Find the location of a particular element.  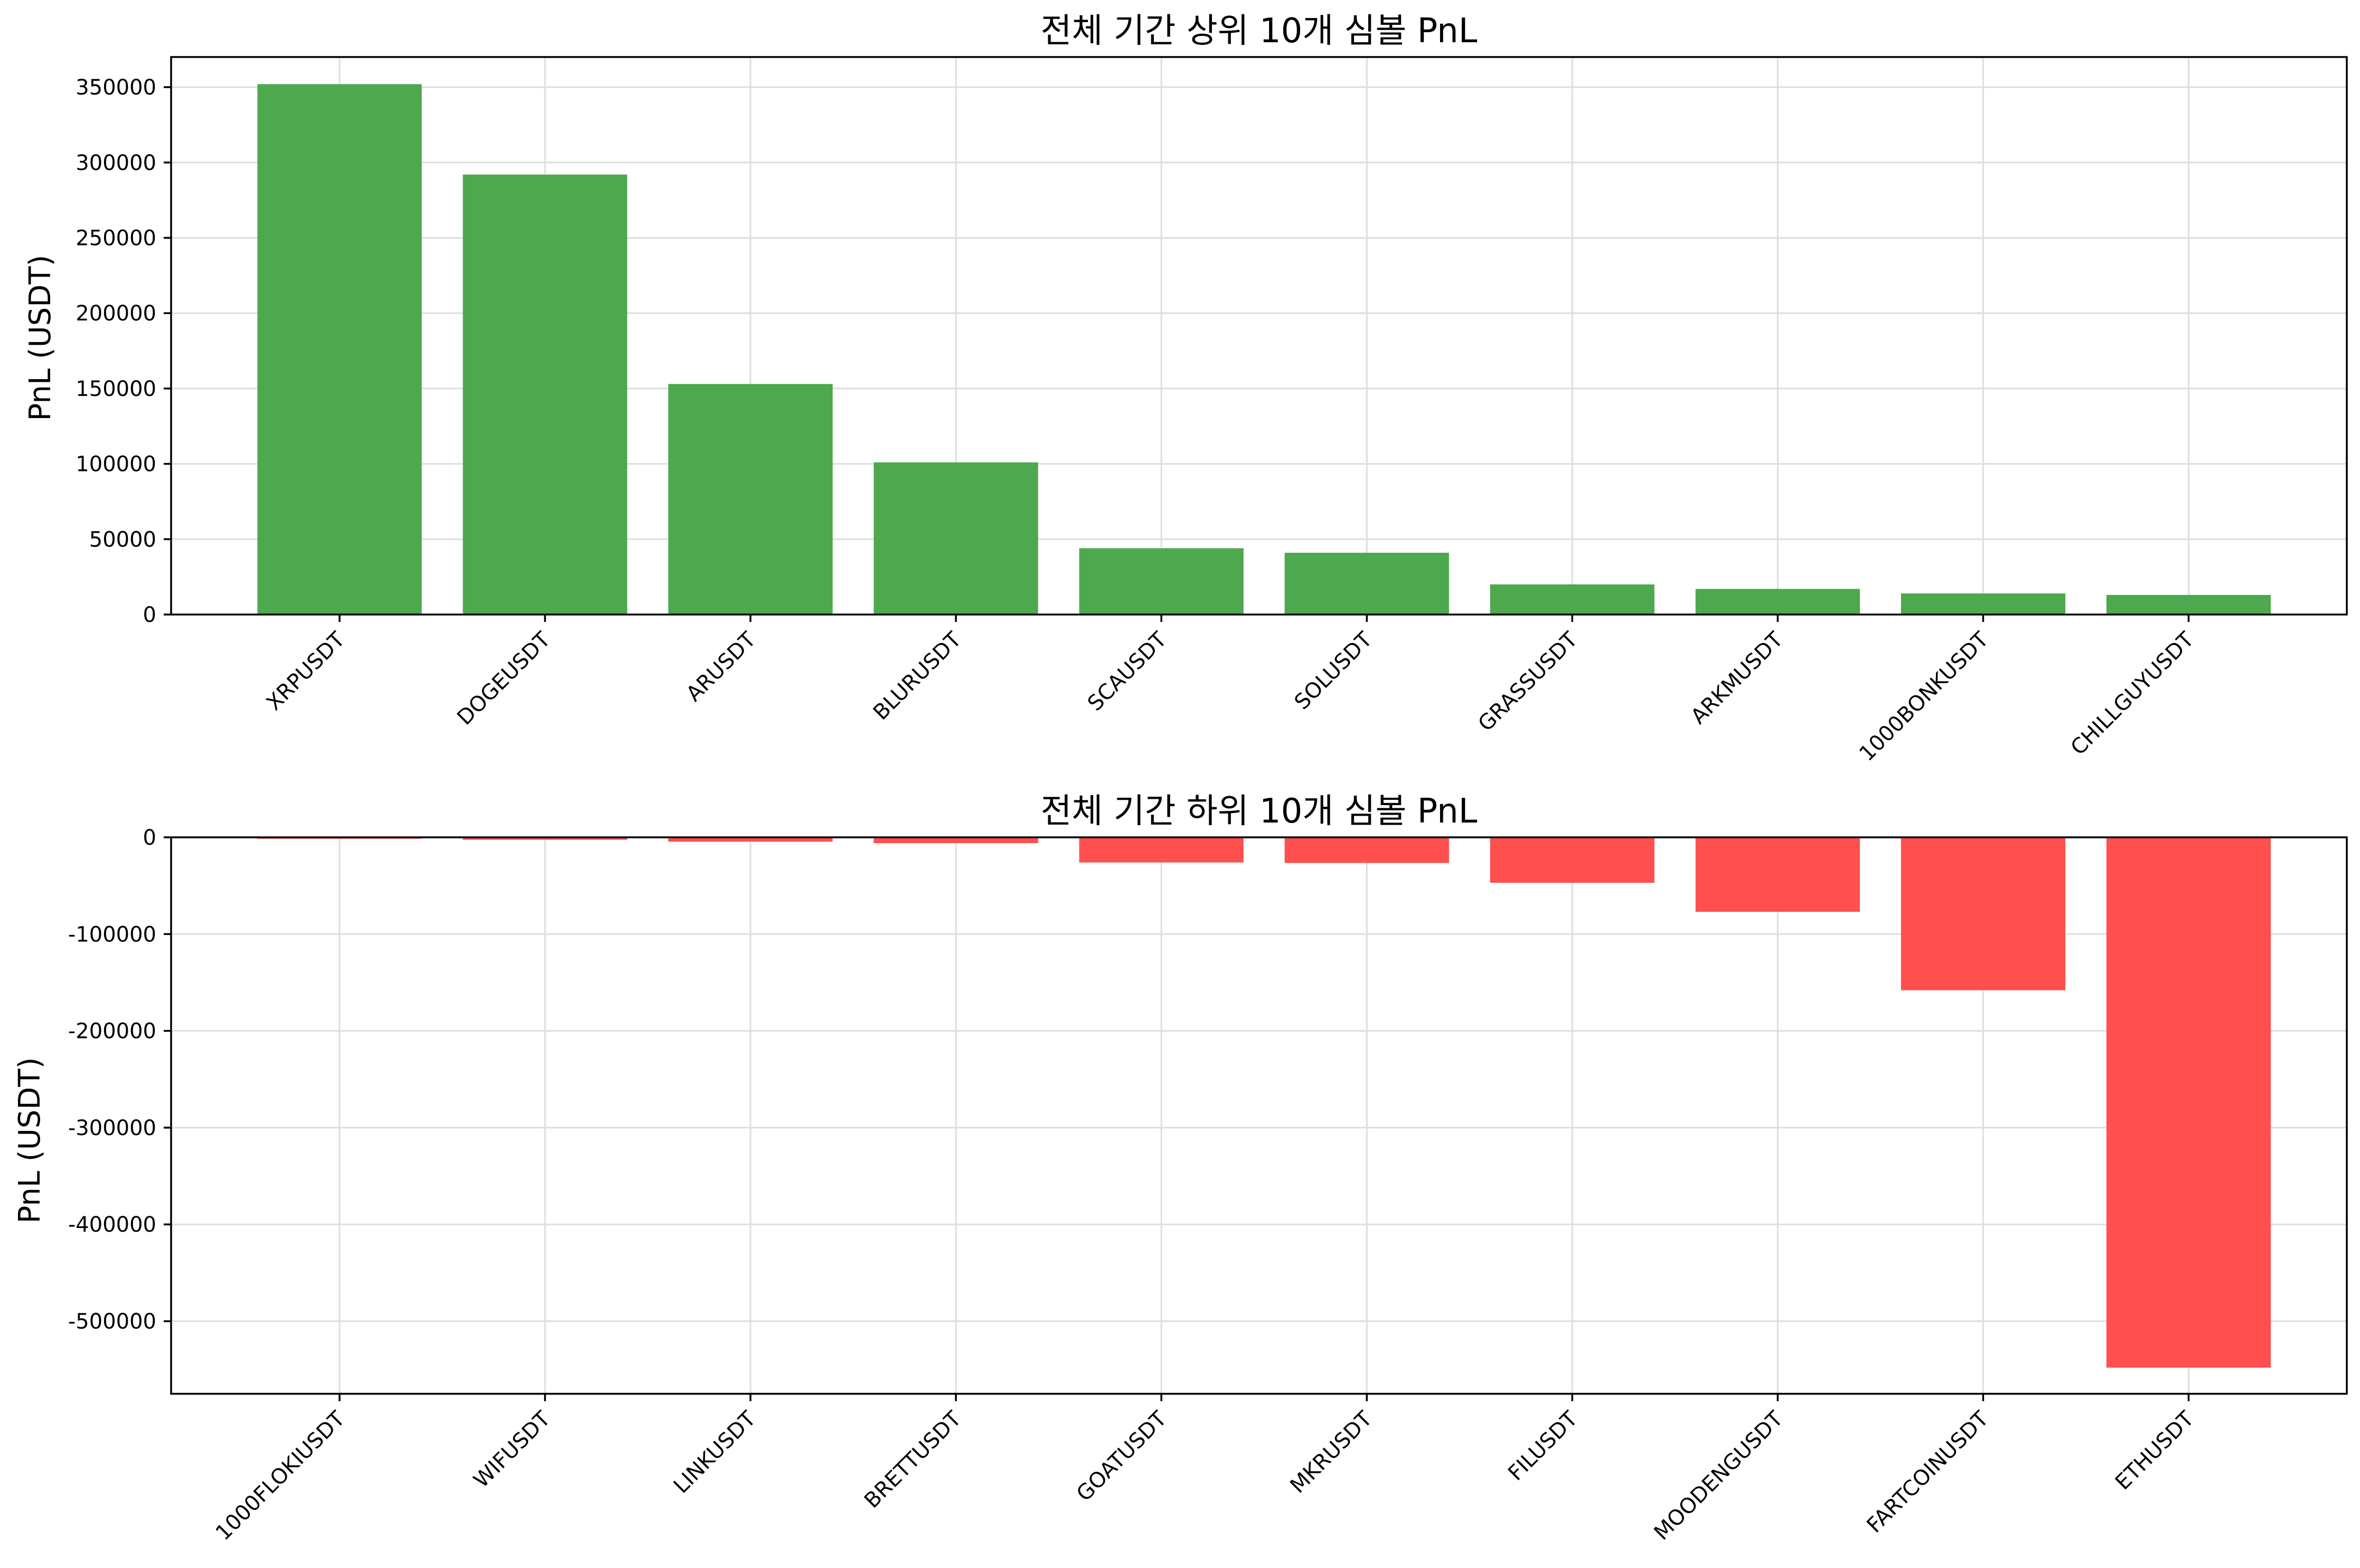

bottom-chart-y-tick-label: -200000 is located at coordinates (112, 1031).